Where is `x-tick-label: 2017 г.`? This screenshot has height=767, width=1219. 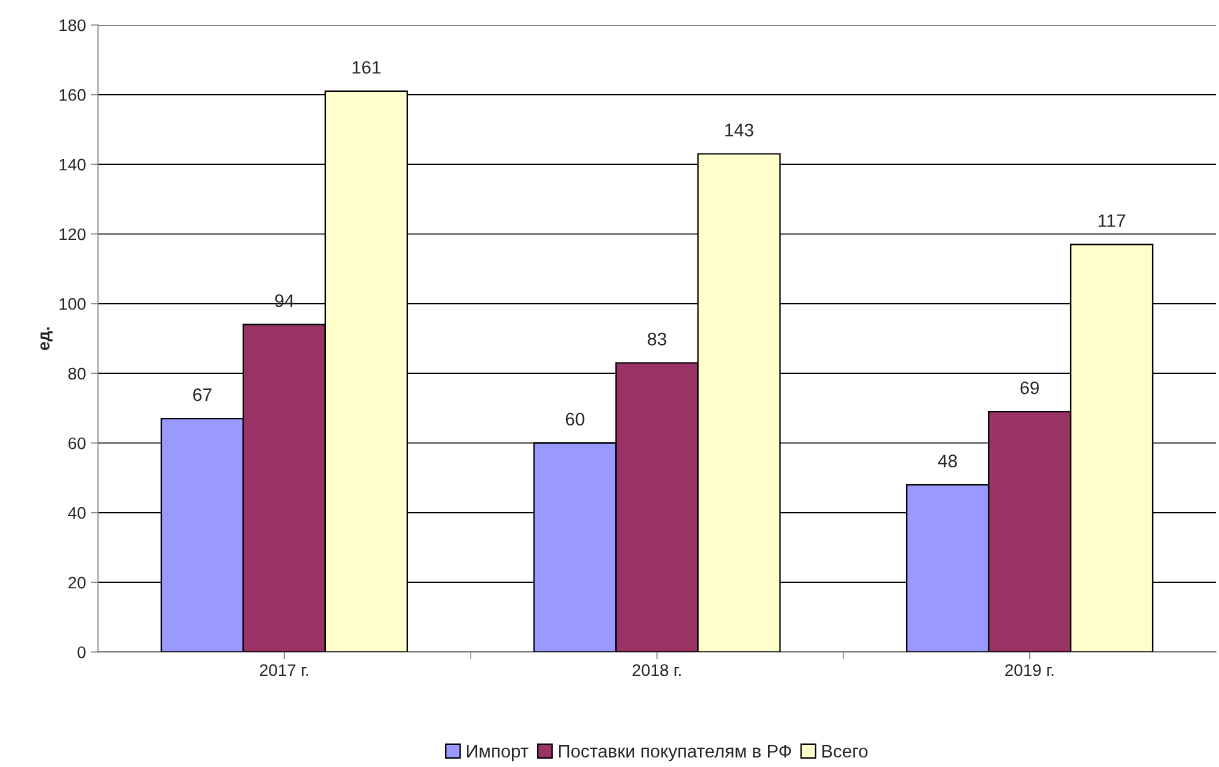
x-tick-label: 2017 г. is located at coordinates (283, 670).